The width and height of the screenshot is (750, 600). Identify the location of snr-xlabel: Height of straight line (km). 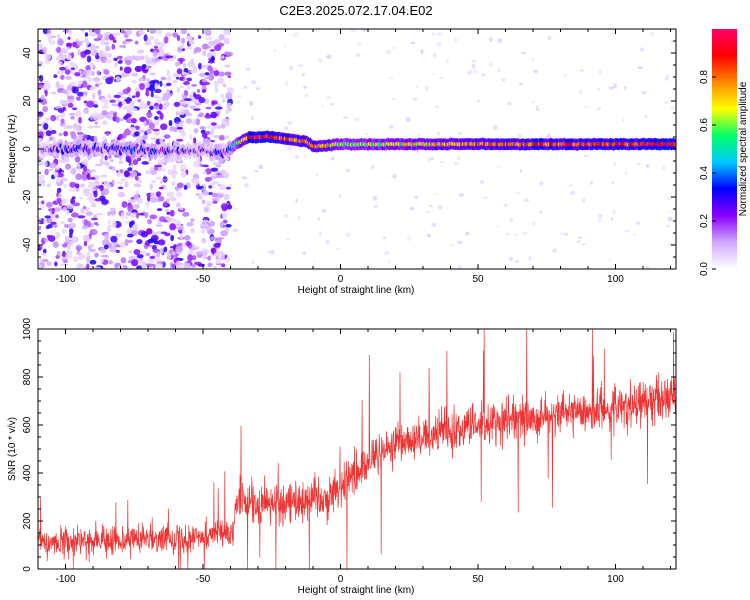
(356, 590).